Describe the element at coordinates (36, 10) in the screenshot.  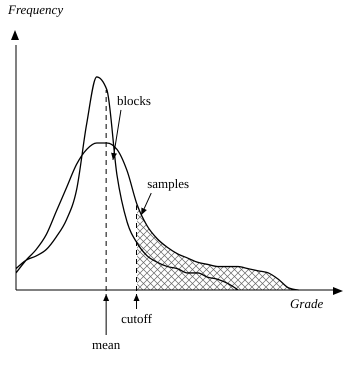
I see `y-axis-title: Frequency` at that location.